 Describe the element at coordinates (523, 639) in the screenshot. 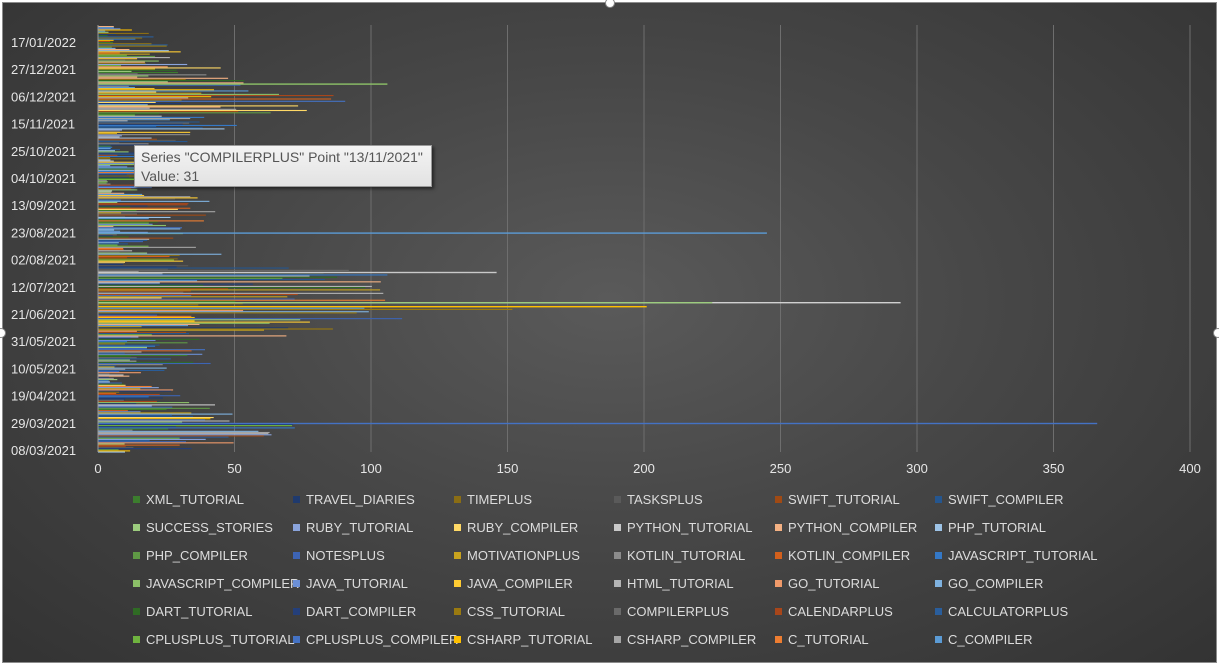

I see `legend-item: CSHARP_TUTORIAL` at that location.